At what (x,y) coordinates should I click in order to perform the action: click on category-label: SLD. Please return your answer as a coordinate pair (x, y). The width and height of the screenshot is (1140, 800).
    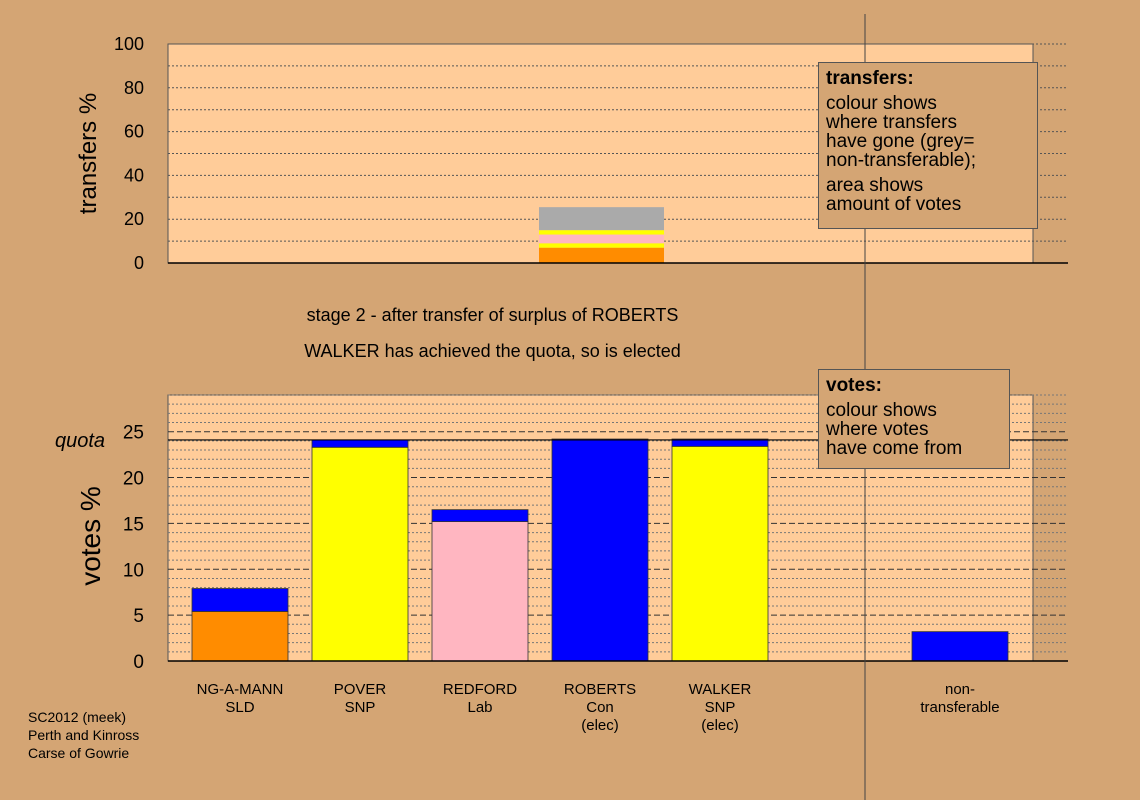
    Looking at the image, I should click on (239, 707).